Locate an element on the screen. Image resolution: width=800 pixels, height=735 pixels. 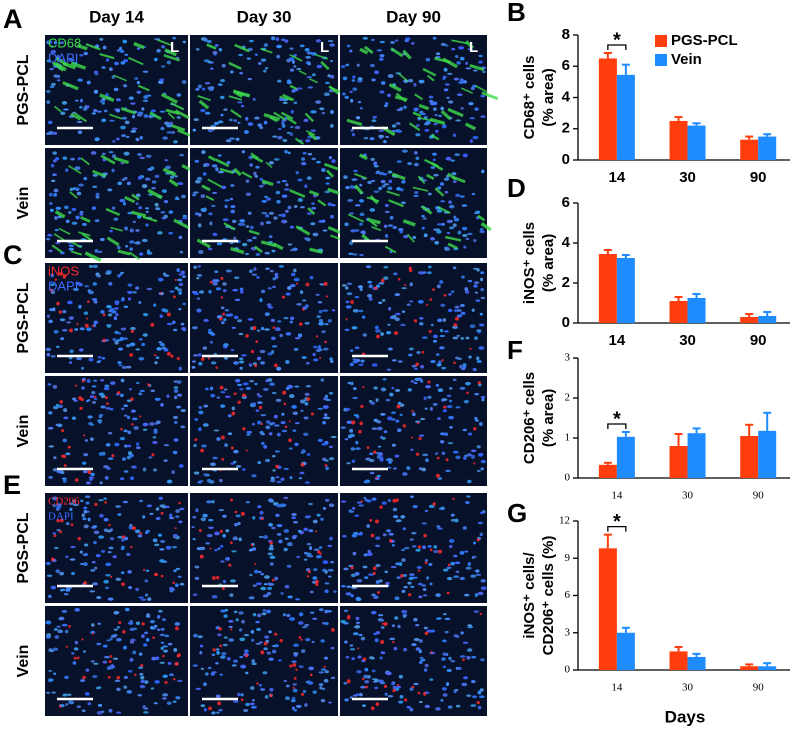
column-label: Day 30 is located at coordinates (264, 16).